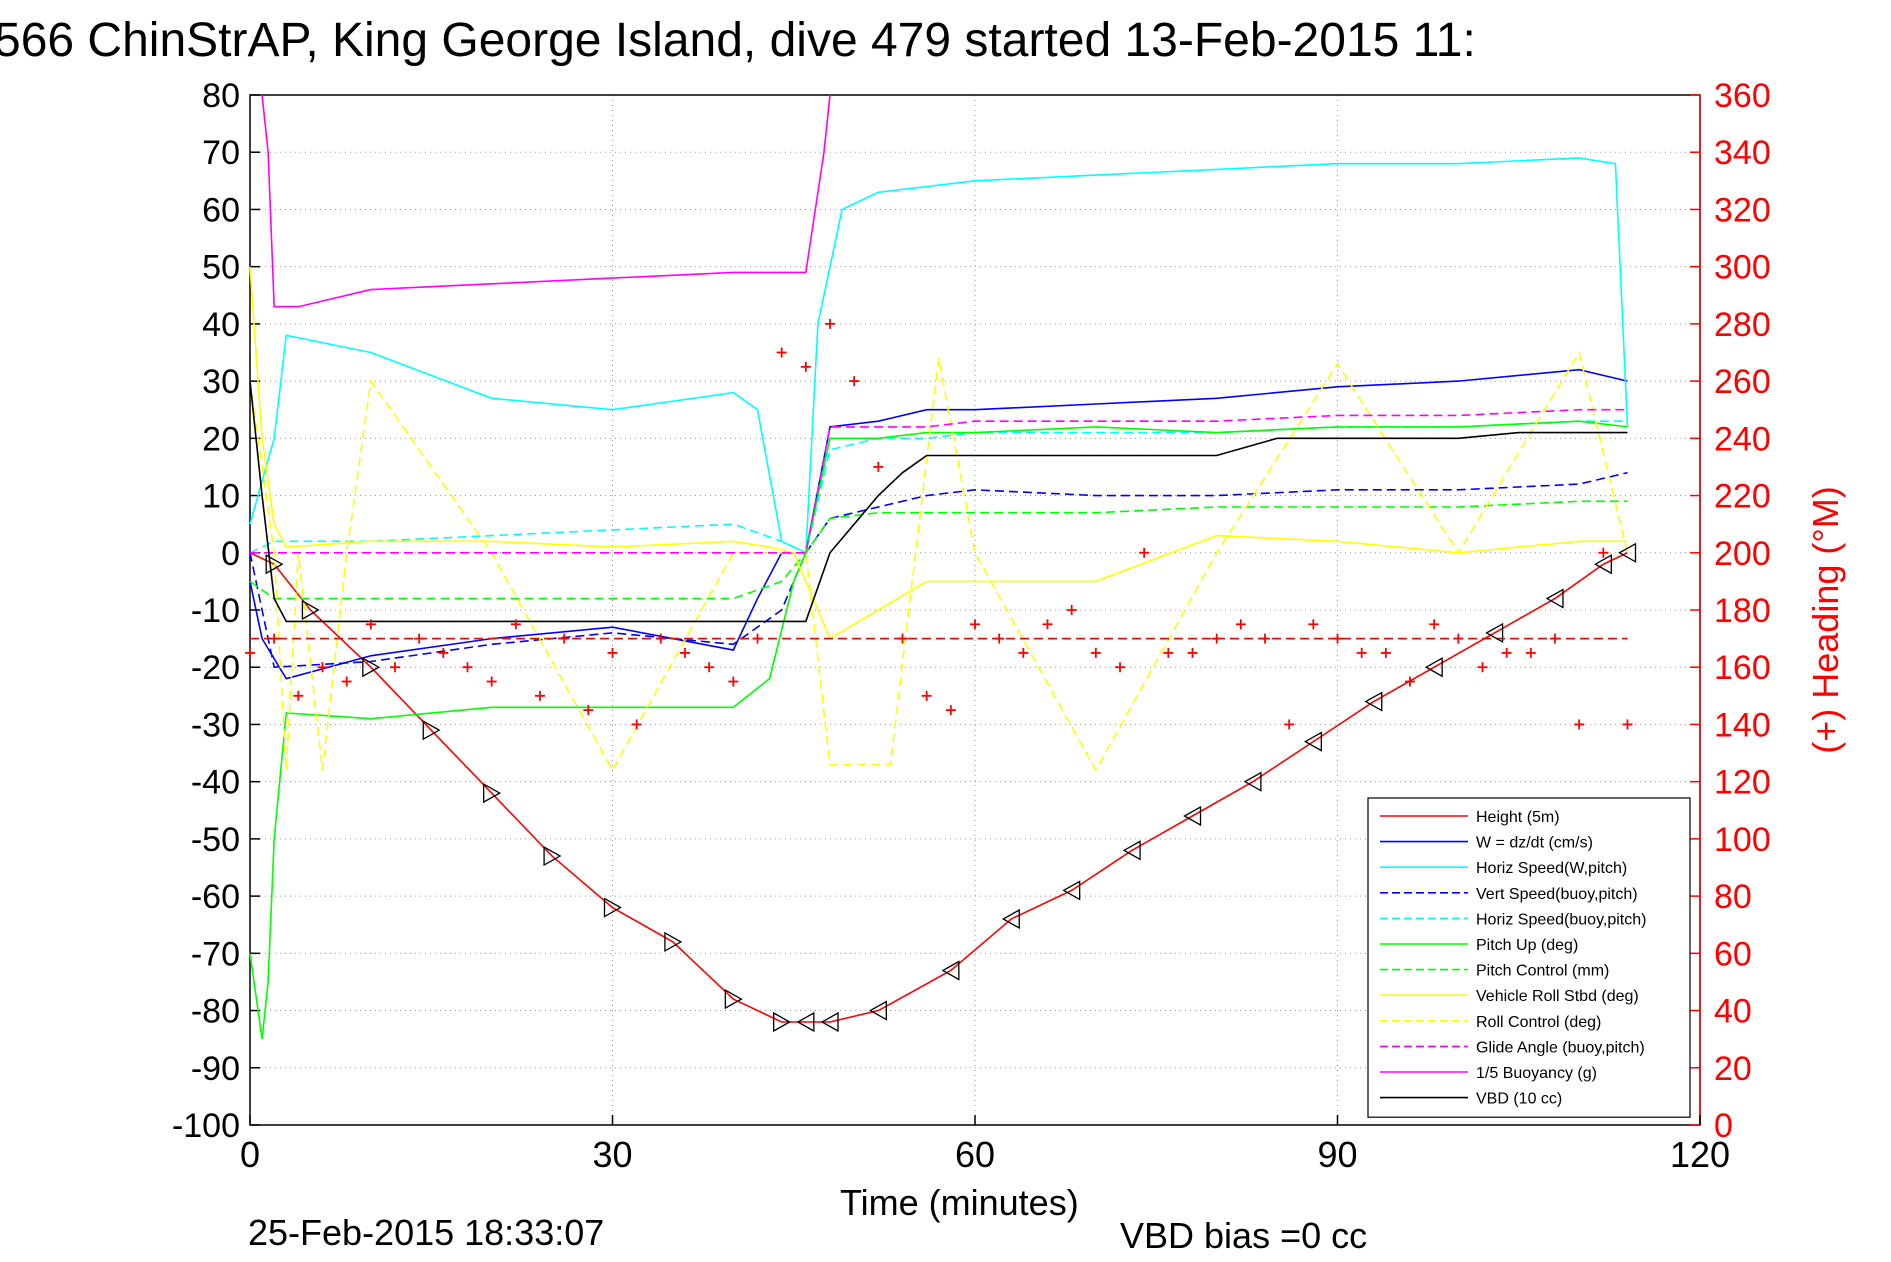 Image resolution: width=1891 pixels, height=1262 pixels. Describe the element at coordinates (221, 382) in the screenshot. I see `y-tick-label: 30` at that location.